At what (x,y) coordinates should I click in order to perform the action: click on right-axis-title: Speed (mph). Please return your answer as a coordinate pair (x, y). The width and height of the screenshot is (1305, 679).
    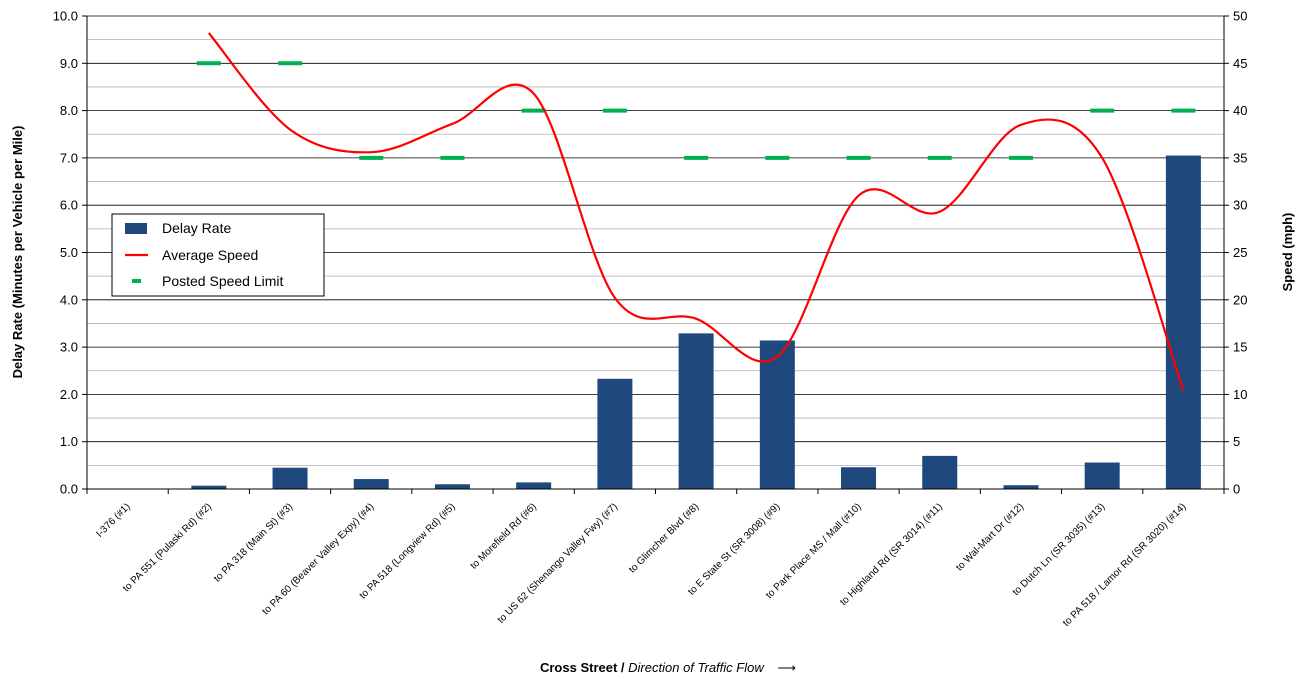
    Looking at the image, I should click on (1287, 252).